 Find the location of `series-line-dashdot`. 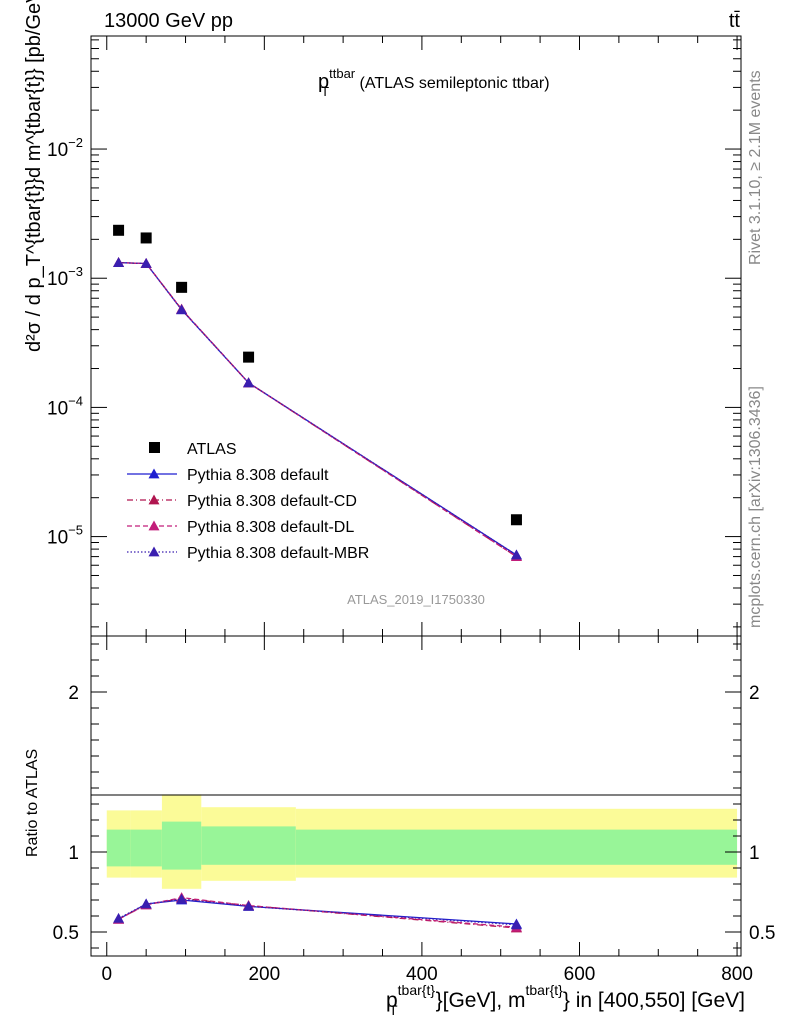

series-line-dashdot is located at coordinates (317, 409).